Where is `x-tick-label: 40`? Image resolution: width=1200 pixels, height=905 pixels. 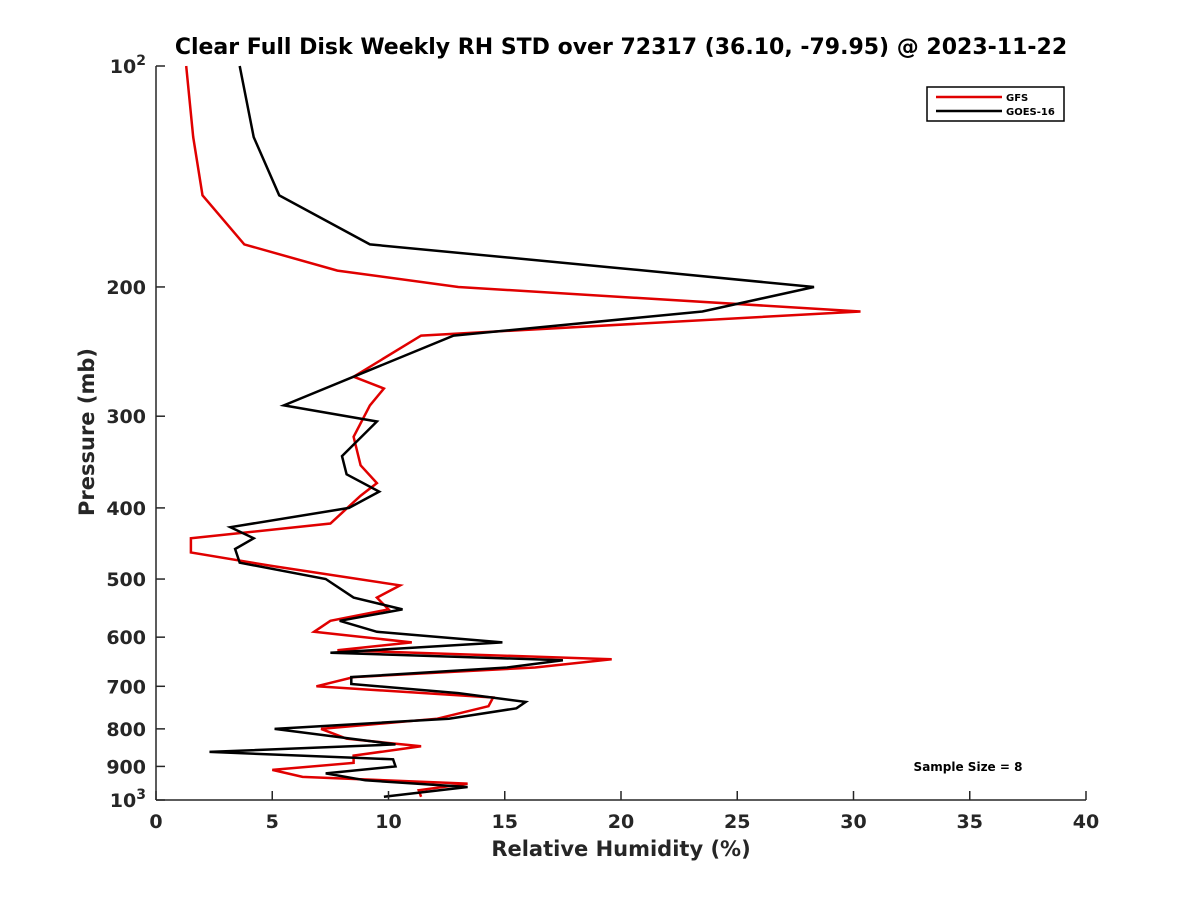 x-tick-label: 40 is located at coordinates (1086, 822).